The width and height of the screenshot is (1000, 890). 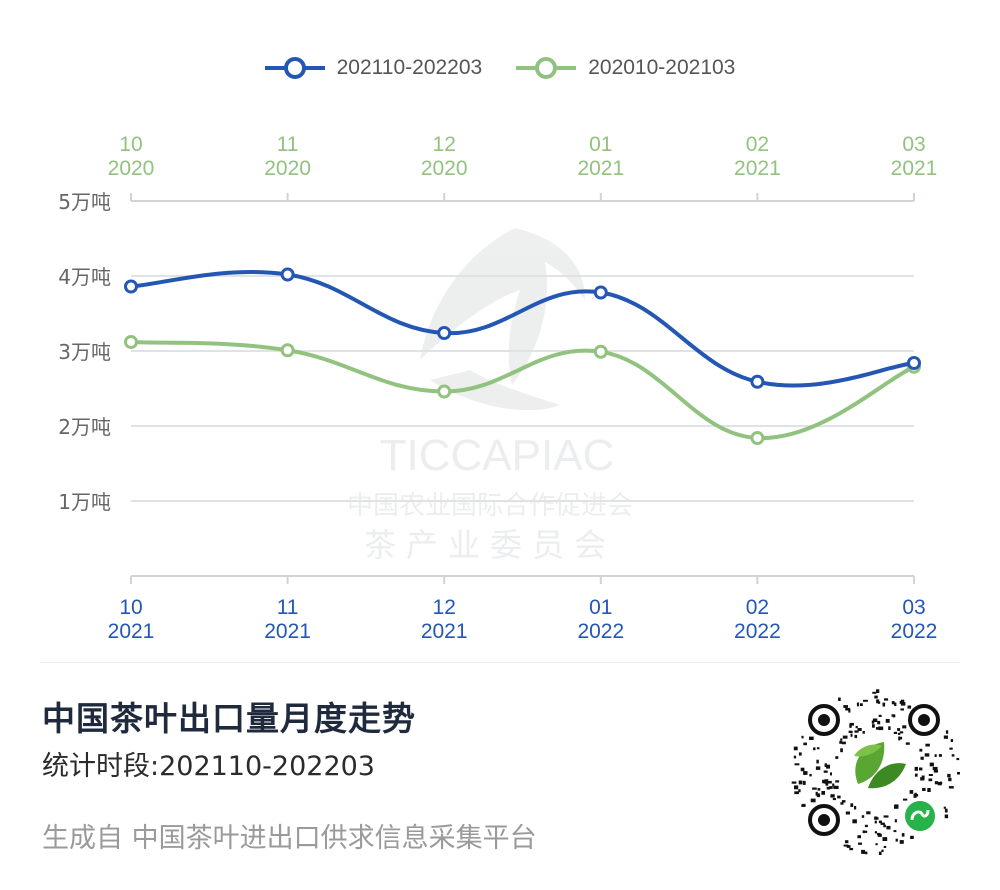 I want to click on chart-title: 中国茶叶出口量月度走势, so click(x=229, y=718).